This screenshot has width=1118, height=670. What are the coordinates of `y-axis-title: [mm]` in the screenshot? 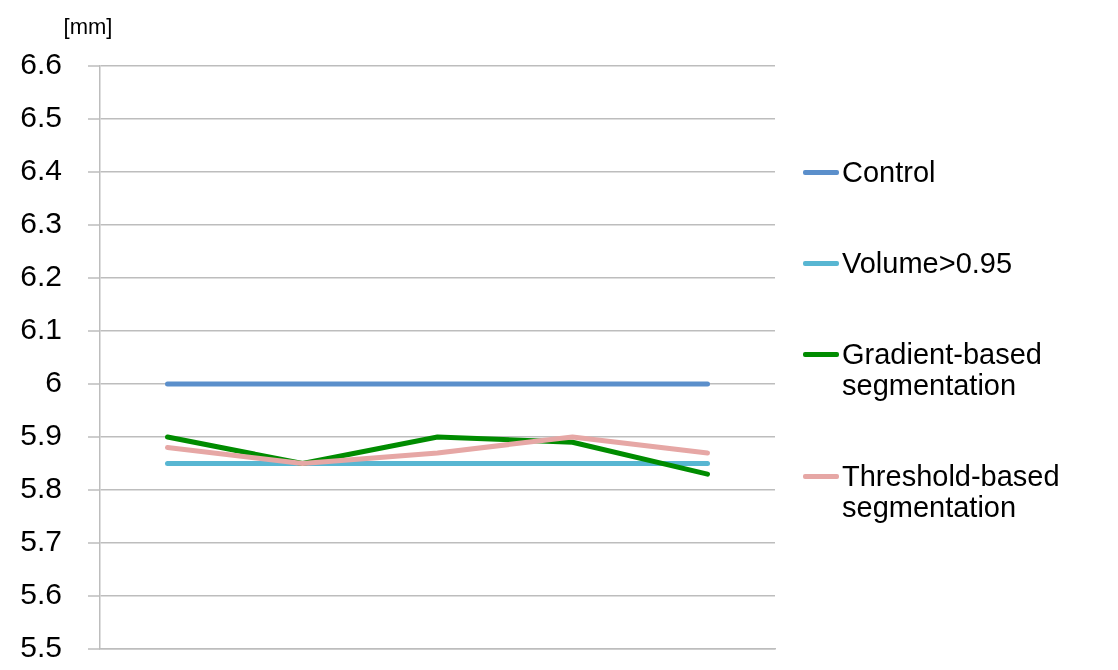 It's located at (88, 27).